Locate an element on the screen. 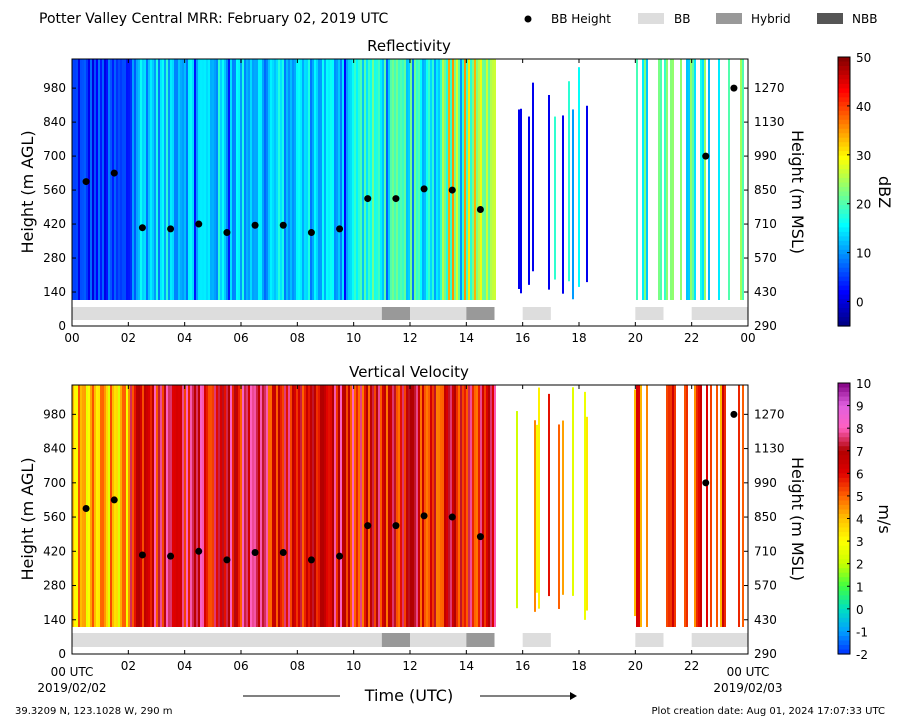 Image resolution: width=900 pixels, height=725 pixels. x-tick-label: 00 is located at coordinates (747, 338).